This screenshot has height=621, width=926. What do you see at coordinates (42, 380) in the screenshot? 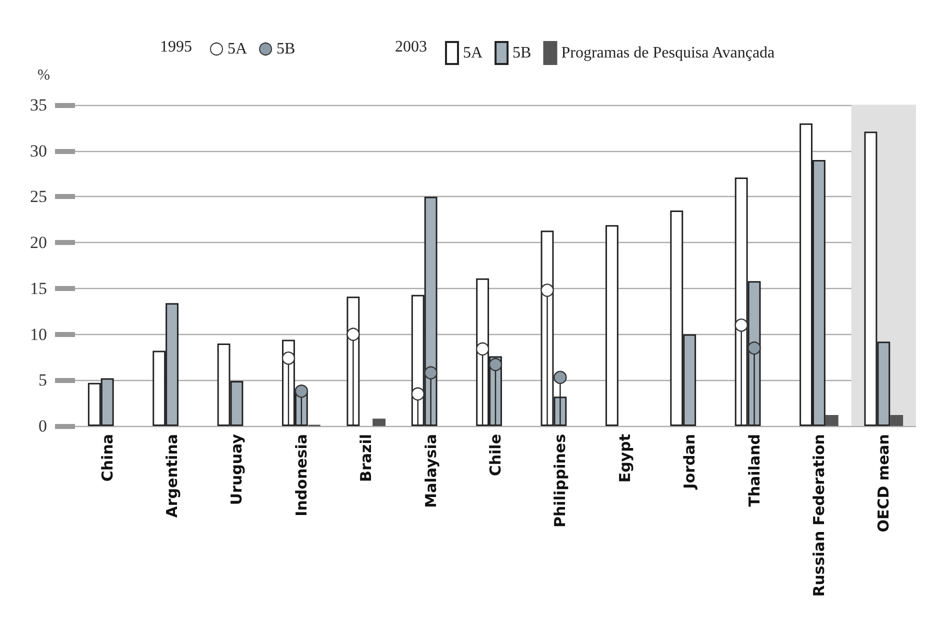
I see `y-tick-label: 5` at bounding box center [42, 380].